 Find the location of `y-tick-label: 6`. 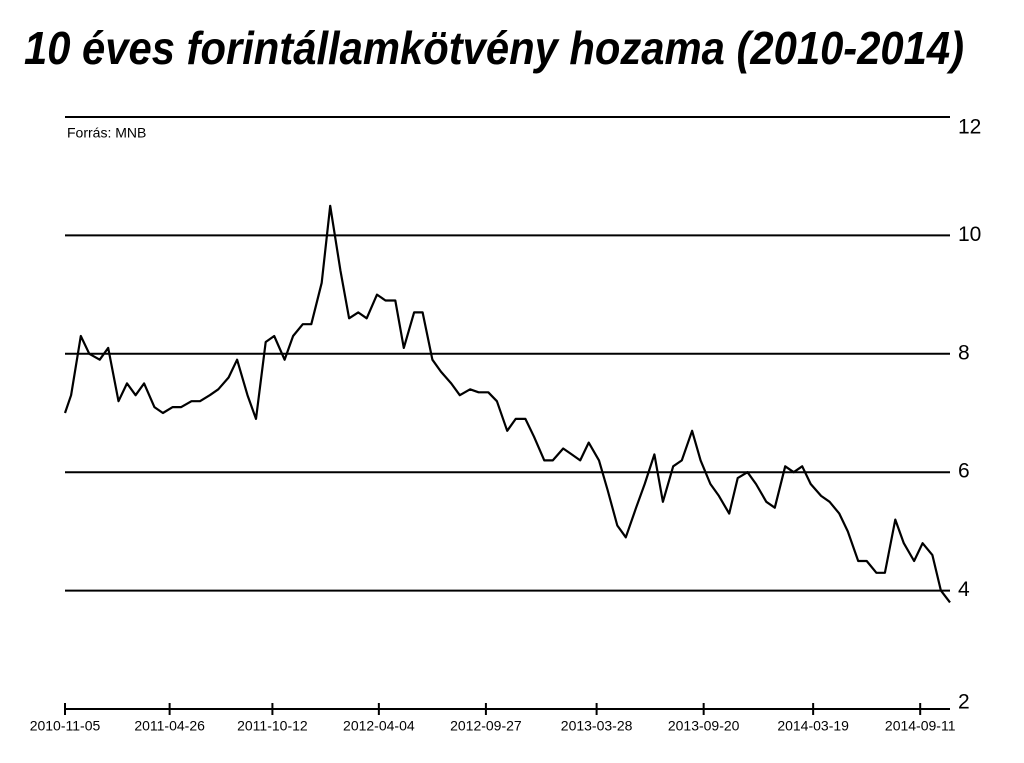

y-tick-label: 6 is located at coordinates (964, 471).